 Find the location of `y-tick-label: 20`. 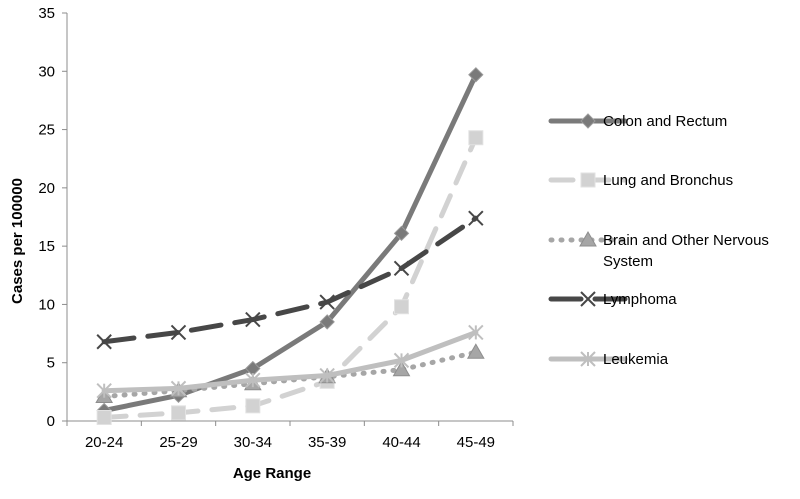

y-tick-label: 20 is located at coordinates (46, 188).